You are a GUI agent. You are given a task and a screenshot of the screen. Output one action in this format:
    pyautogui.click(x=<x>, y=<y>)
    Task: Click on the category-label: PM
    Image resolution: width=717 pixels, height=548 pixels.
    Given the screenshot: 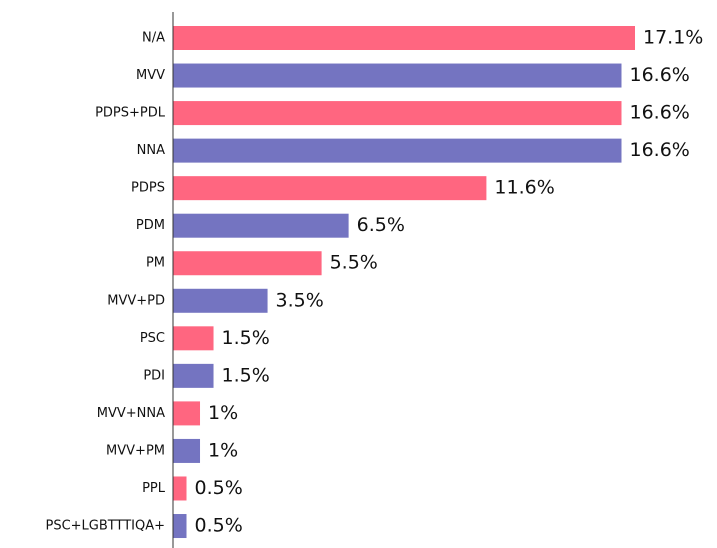 What is the action you would take?
    pyautogui.click(x=155, y=263)
    